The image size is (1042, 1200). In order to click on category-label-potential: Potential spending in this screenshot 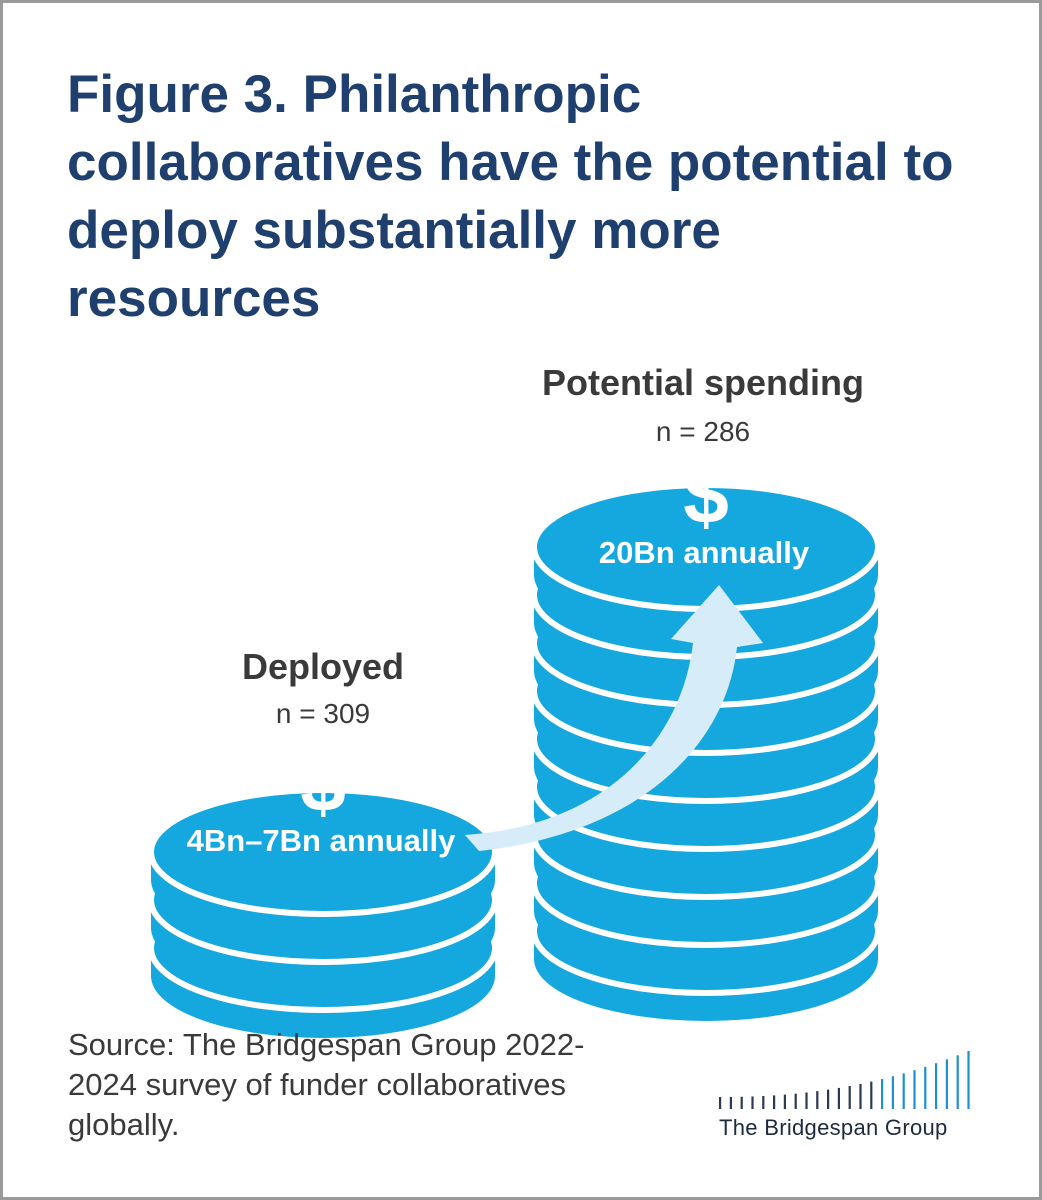, I will do `click(703, 382)`.